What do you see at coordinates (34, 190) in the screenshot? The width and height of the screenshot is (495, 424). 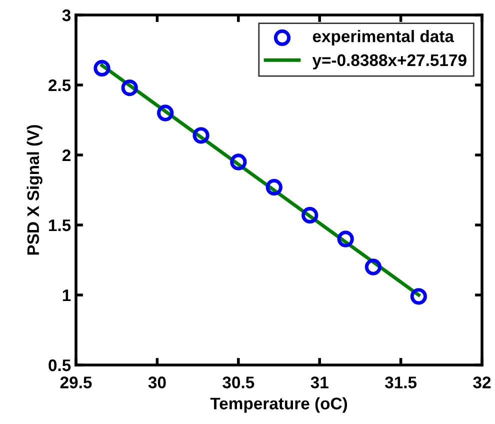 I see `y-axis-title: PSD X Signal (V)` at bounding box center [34, 190].